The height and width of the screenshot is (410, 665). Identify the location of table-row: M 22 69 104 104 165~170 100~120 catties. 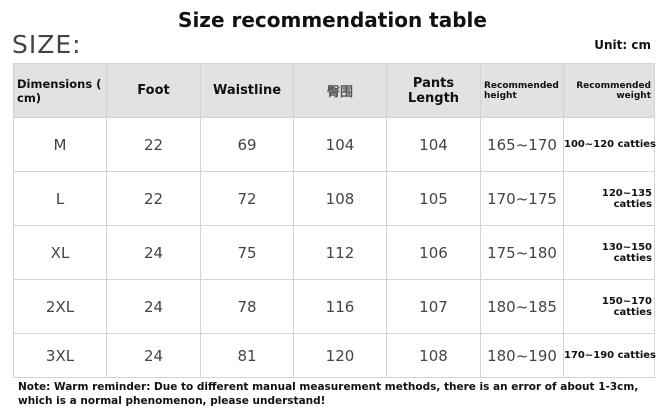
(334, 144).